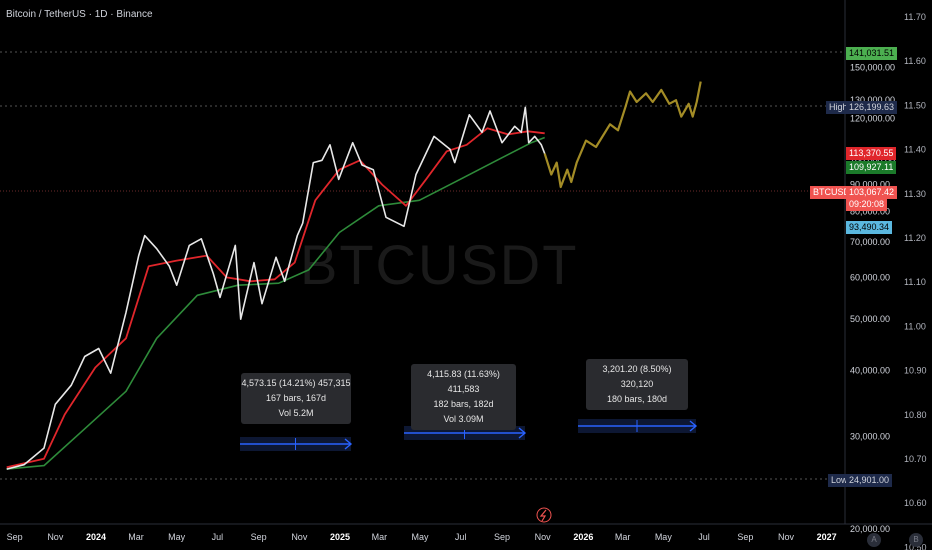  Describe the element at coordinates (874, 540) in the screenshot. I see `auto-scale-button: A` at that location.